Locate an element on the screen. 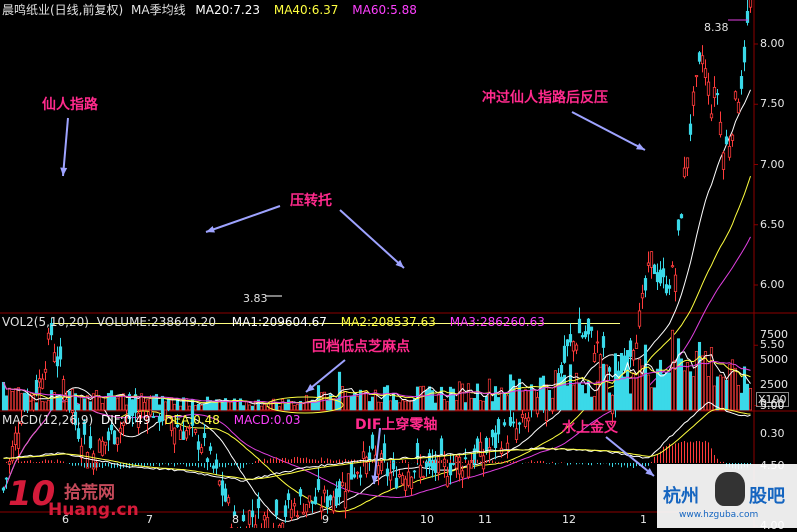 Image resolution: width=797 pixels, height=532 pixels. volume-tick-label: 7500 is located at coordinates (774, 334).